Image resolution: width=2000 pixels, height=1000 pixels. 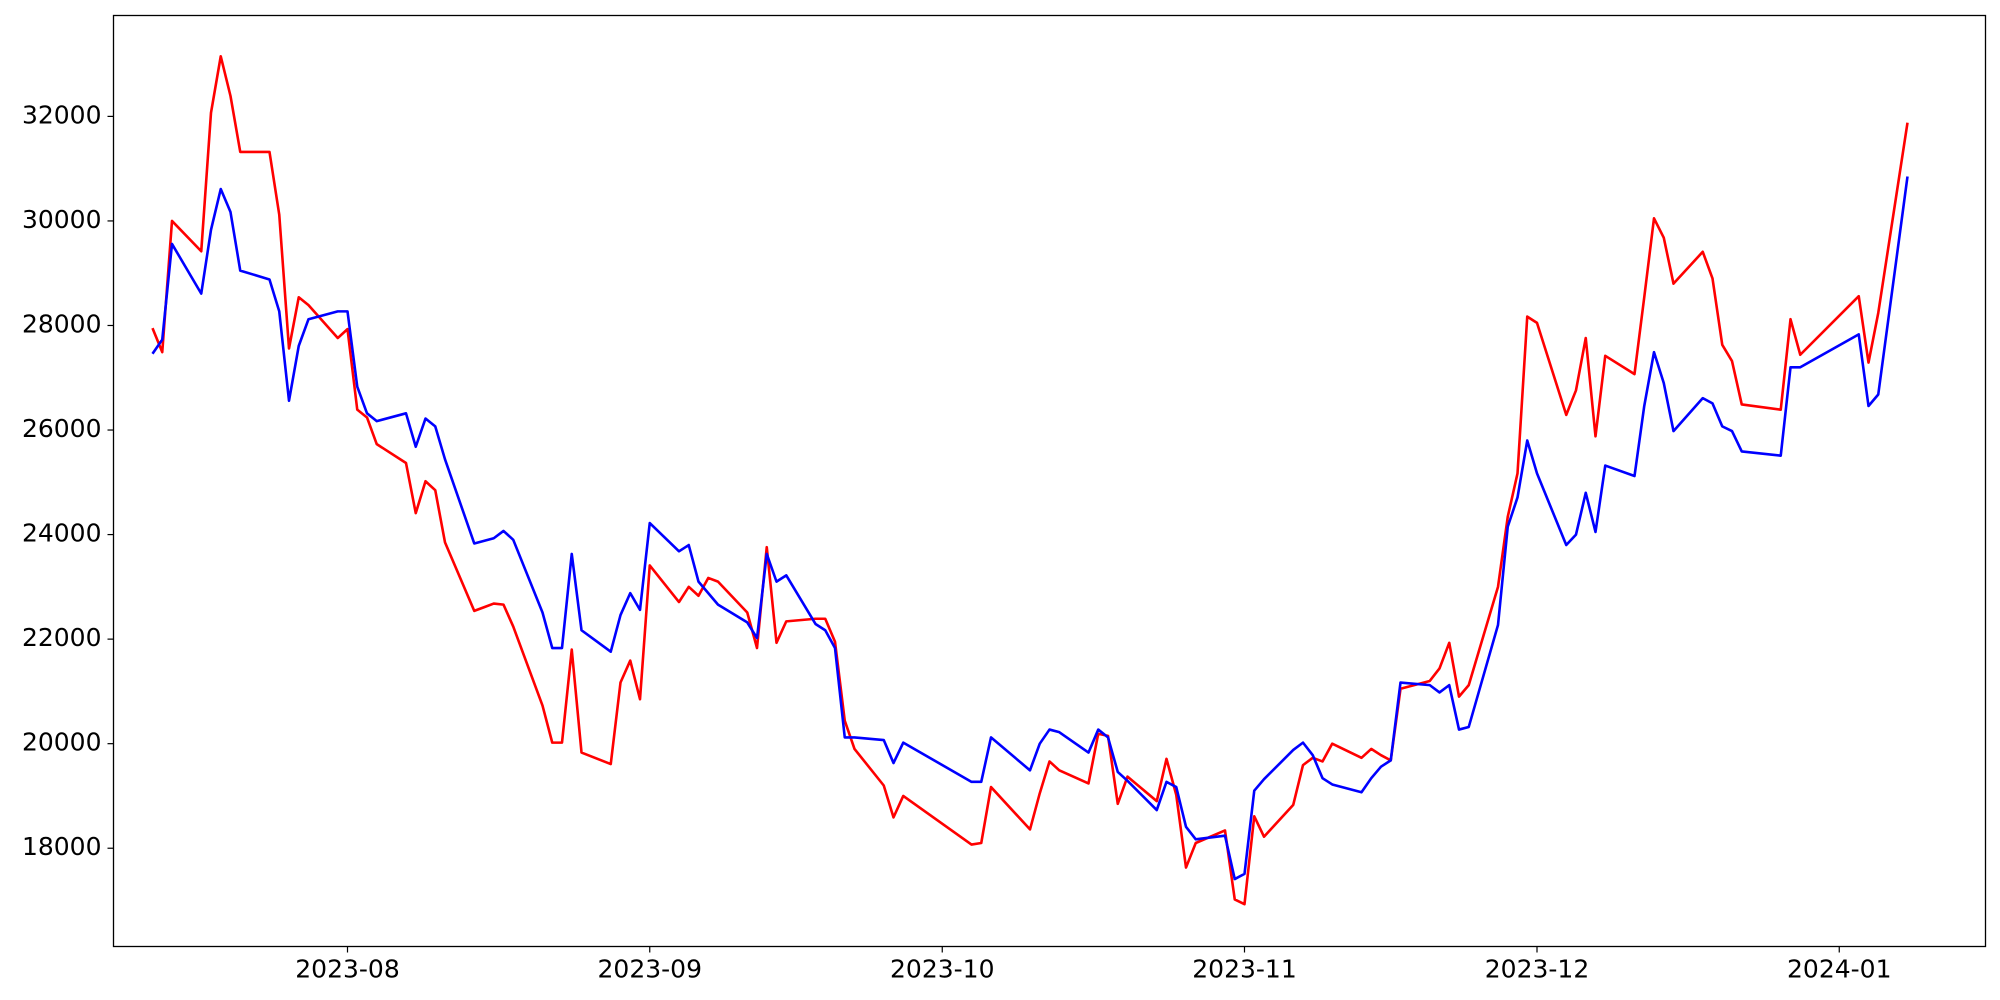 I want to click on y-tick-label: 20000, so click(x=62, y=742).